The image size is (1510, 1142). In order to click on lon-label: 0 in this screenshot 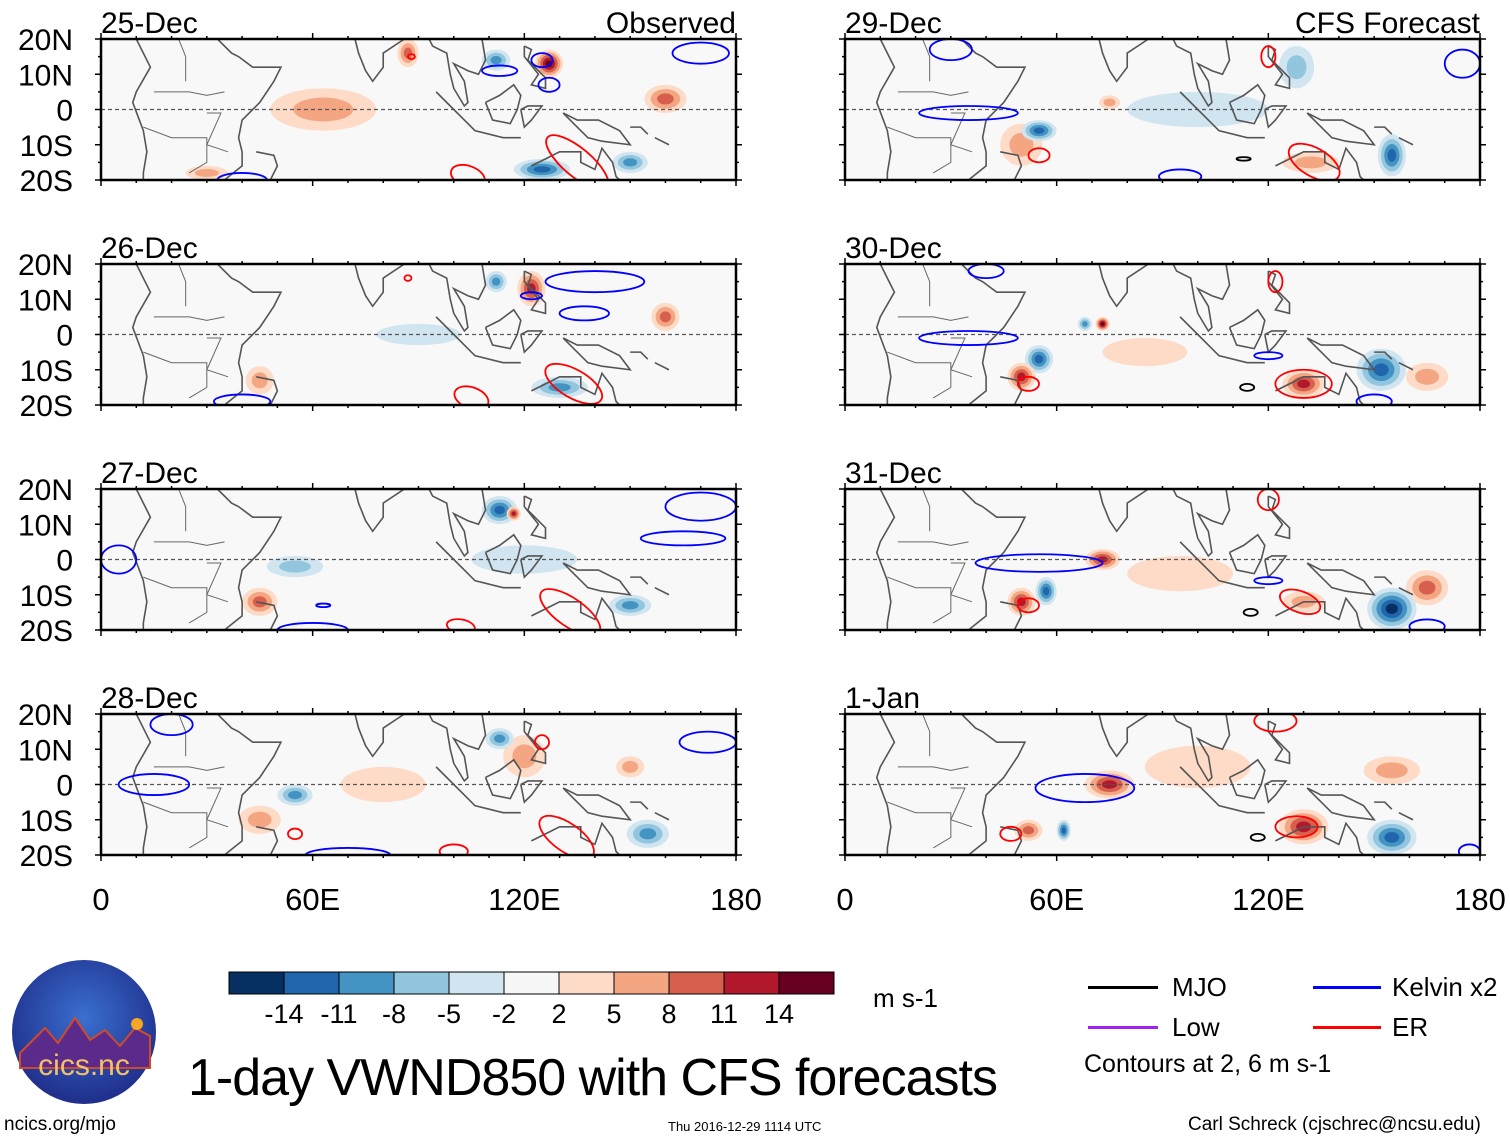, I will do `click(844, 899)`.